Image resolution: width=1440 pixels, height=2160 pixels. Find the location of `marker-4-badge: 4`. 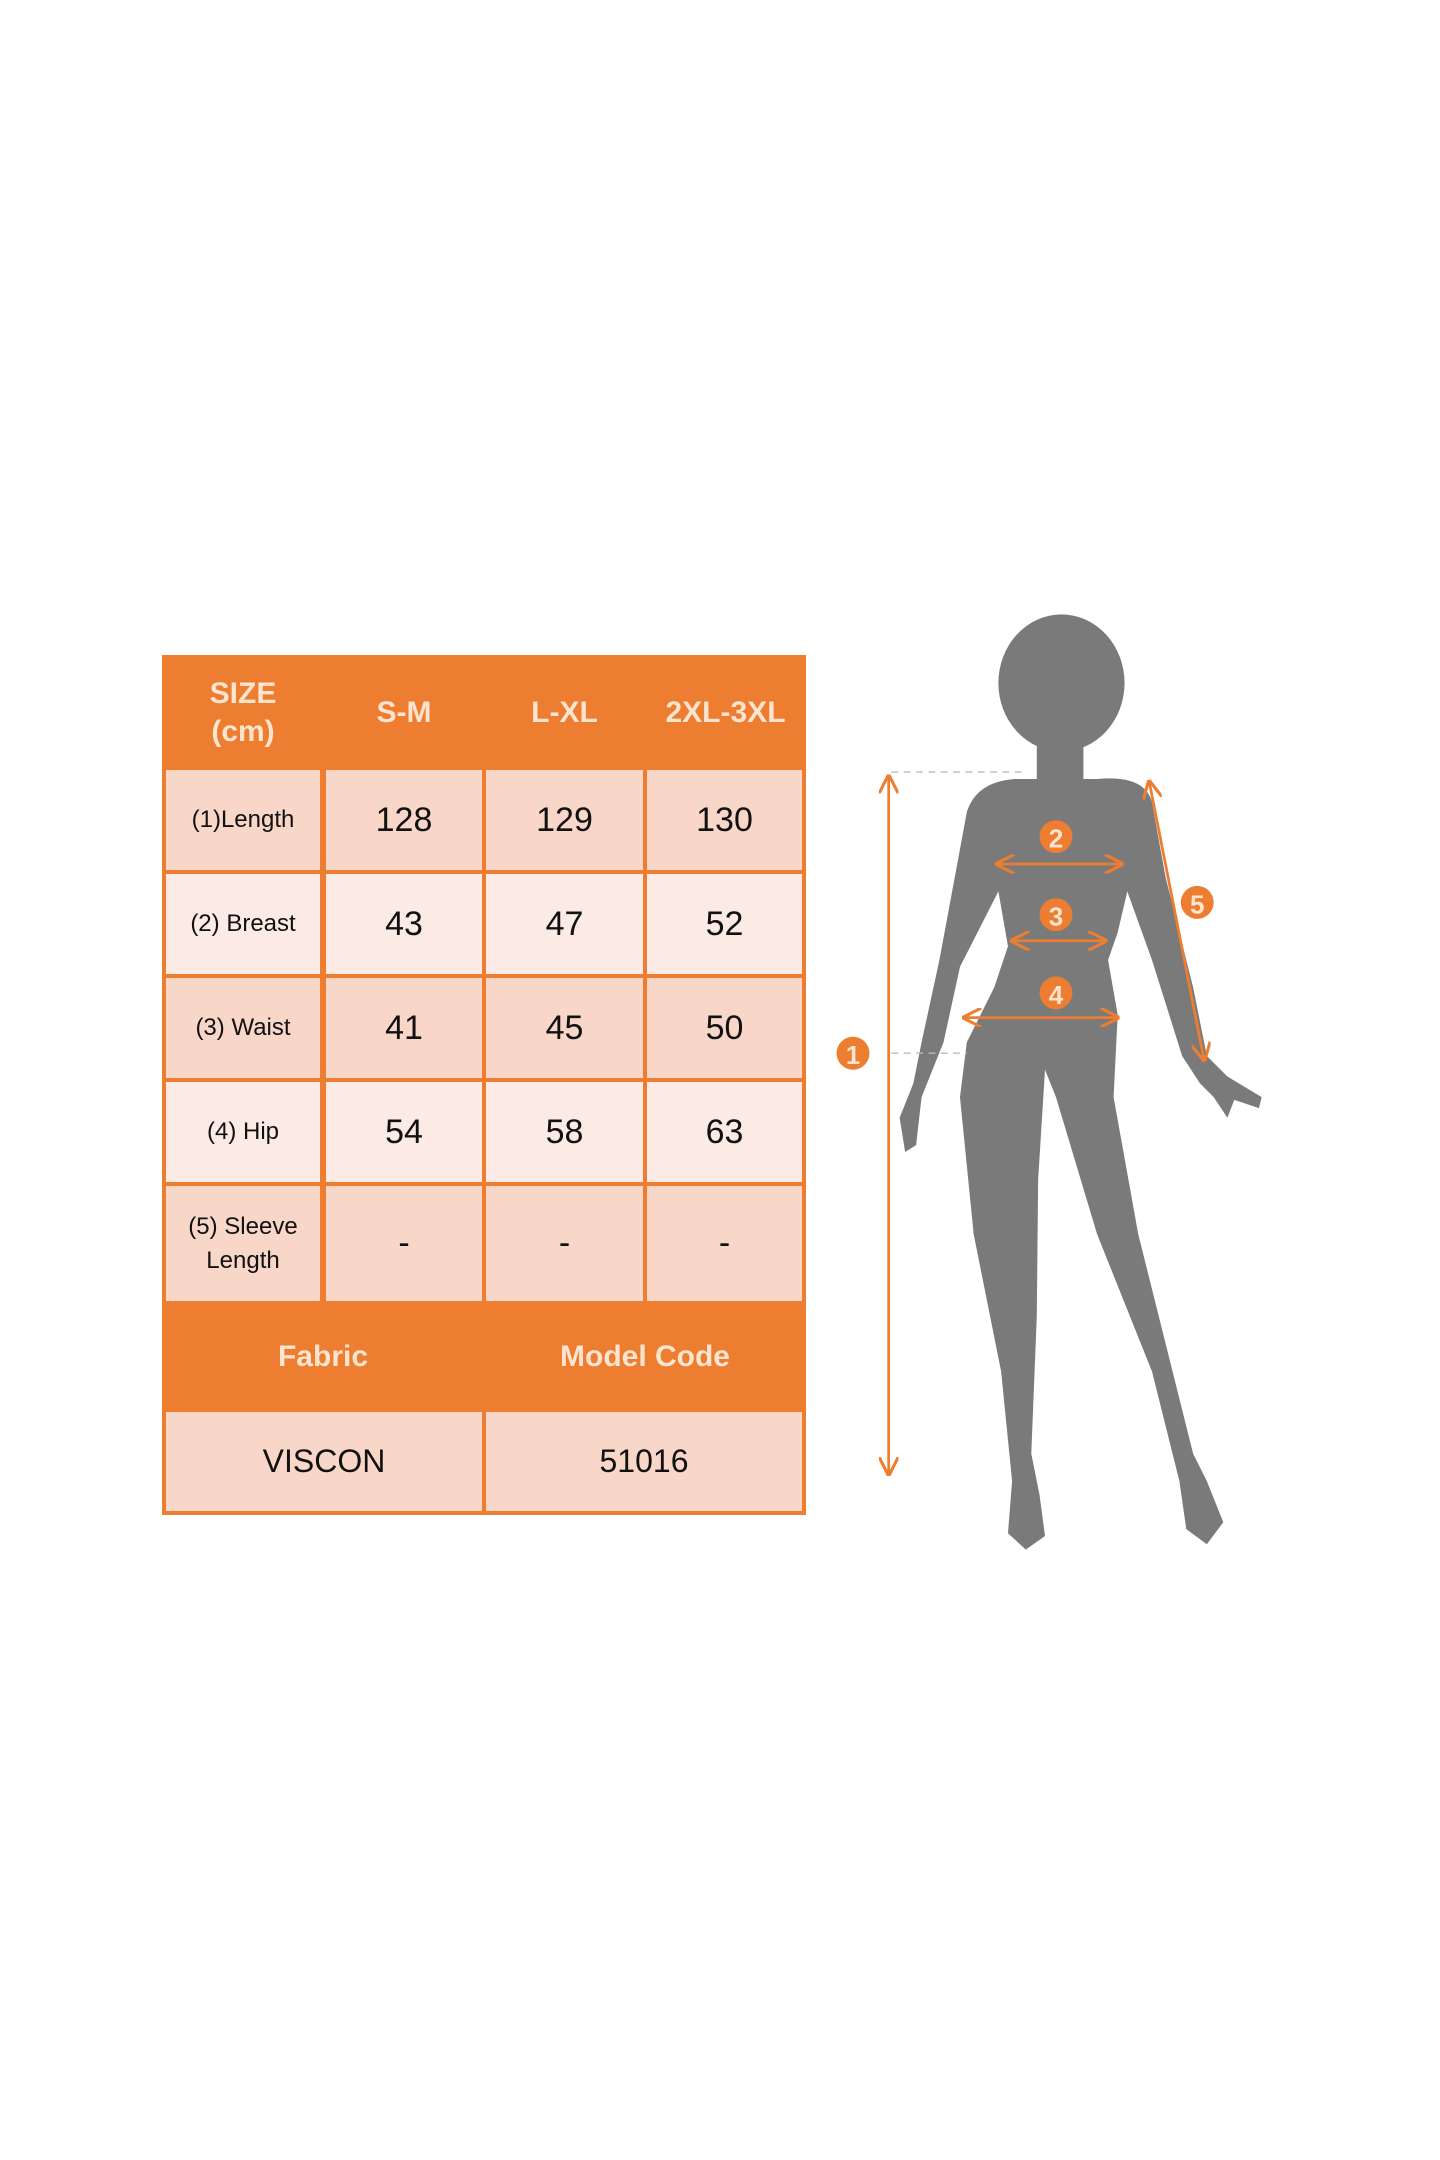

marker-4-badge: 4 is located at coordinates (1056, 993).